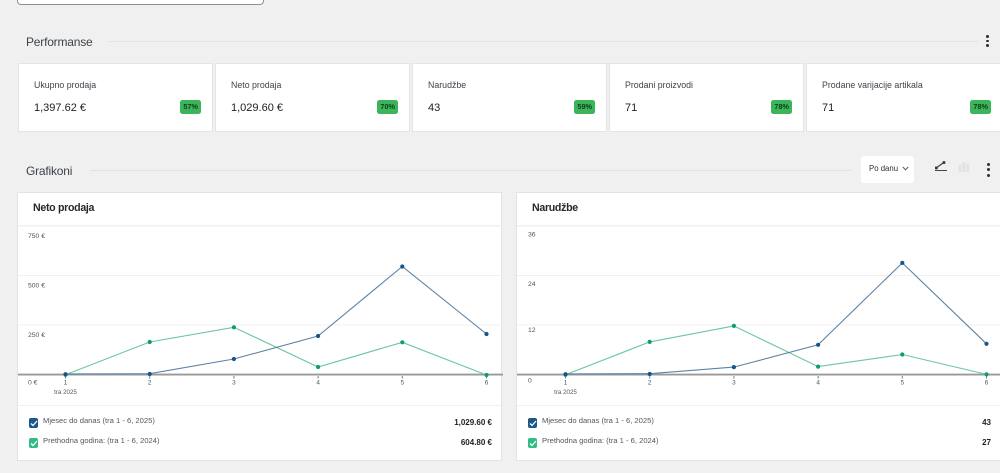 This screenshot has width=1000, height=473. Describe the element at coordinates (532, 330) in the screenshot. I see `svg-text: 12` at that location.